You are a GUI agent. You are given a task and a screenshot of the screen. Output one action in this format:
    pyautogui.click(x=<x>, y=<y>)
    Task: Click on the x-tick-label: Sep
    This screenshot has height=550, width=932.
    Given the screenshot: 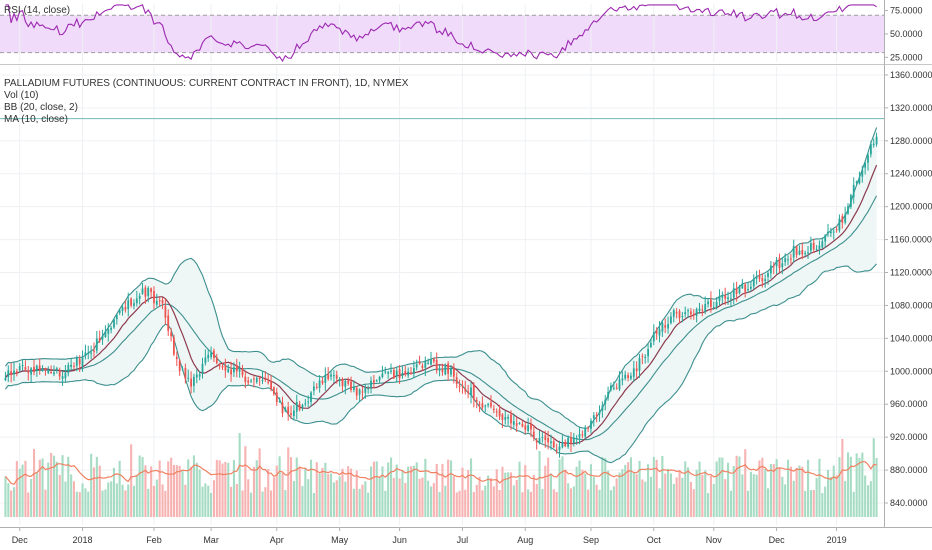 What is the action you would take?
    pyautogui.click(x=591, y=540)
    